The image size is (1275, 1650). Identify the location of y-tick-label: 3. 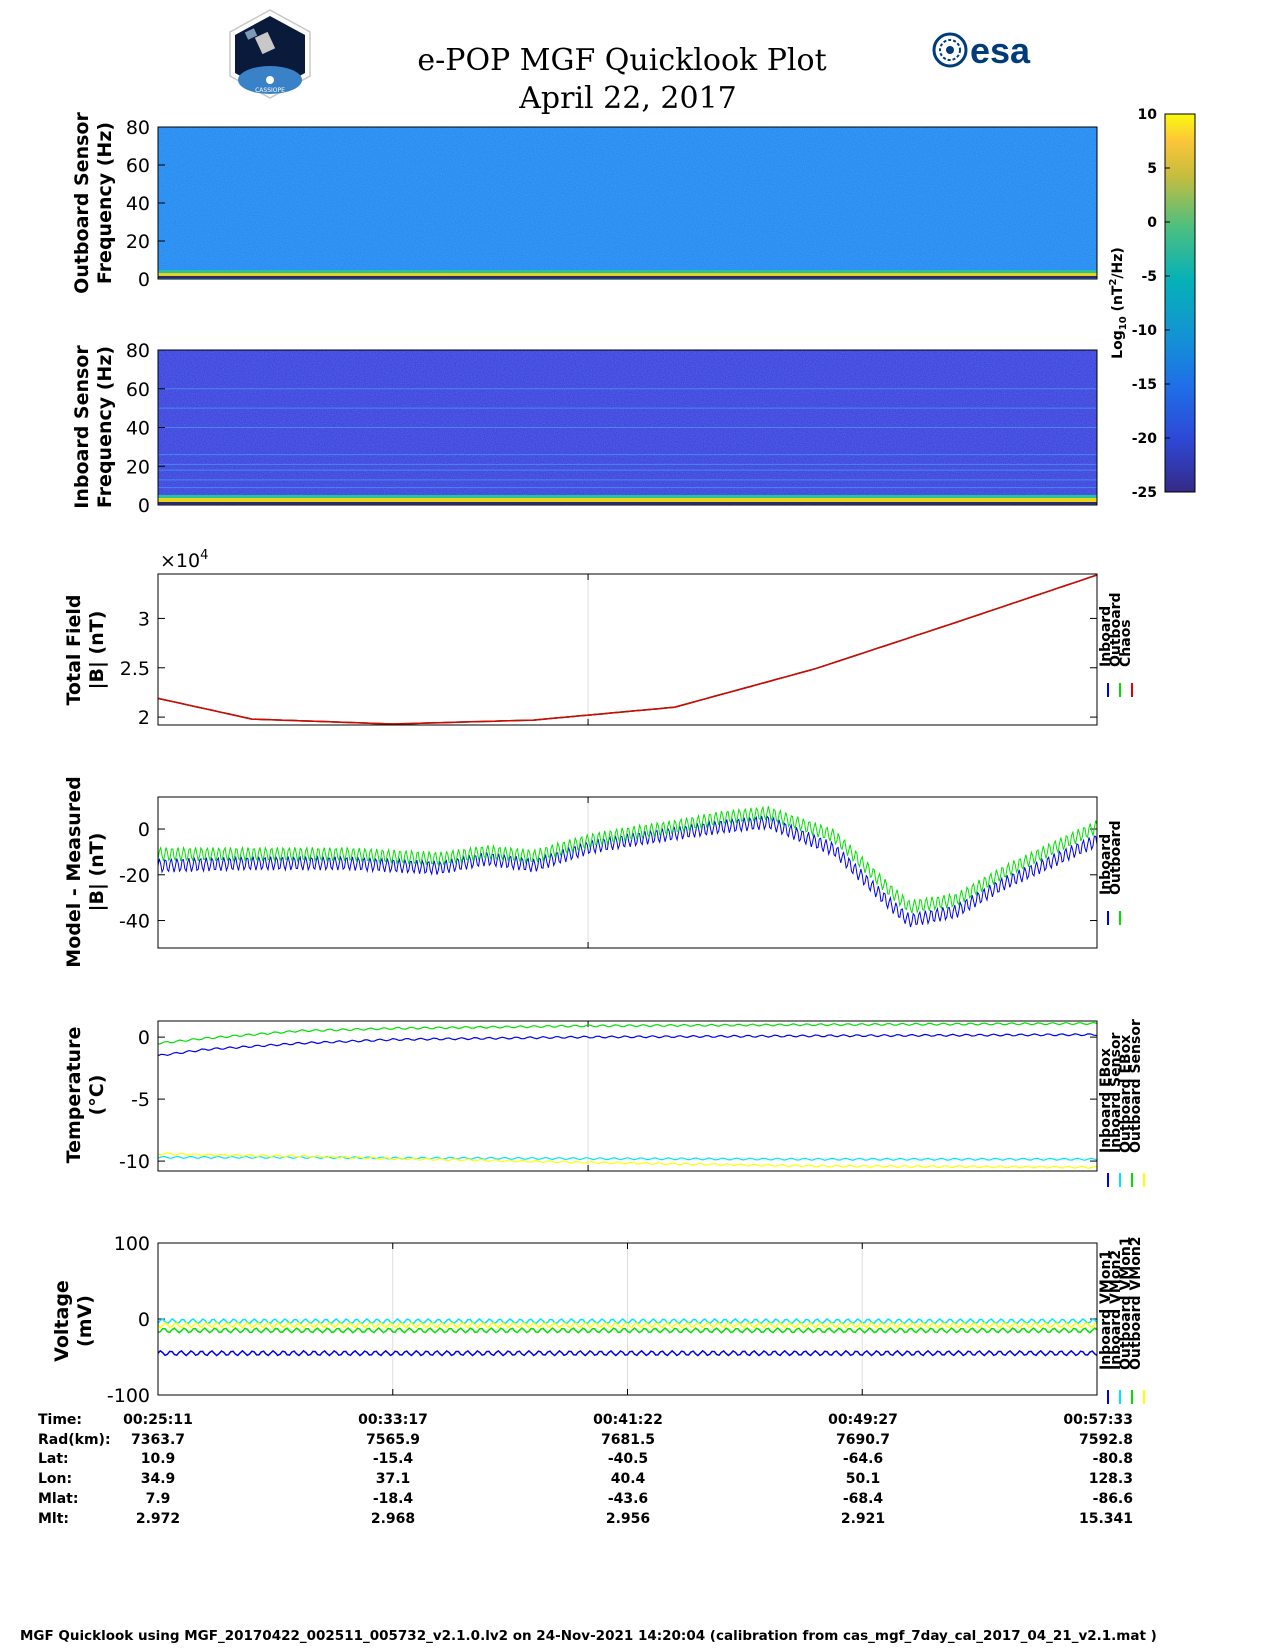
(144, 619).